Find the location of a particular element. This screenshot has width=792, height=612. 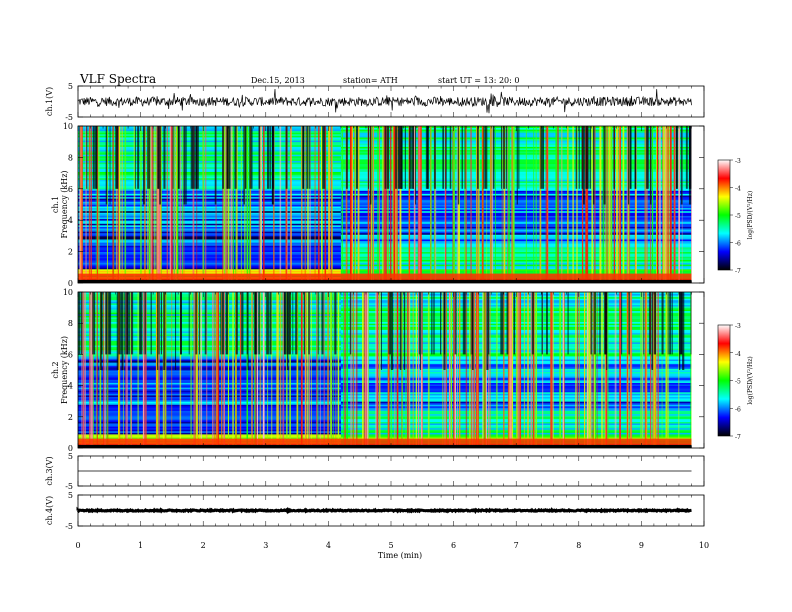

x-tick-label: 1 is located at coordinates (140, 545).